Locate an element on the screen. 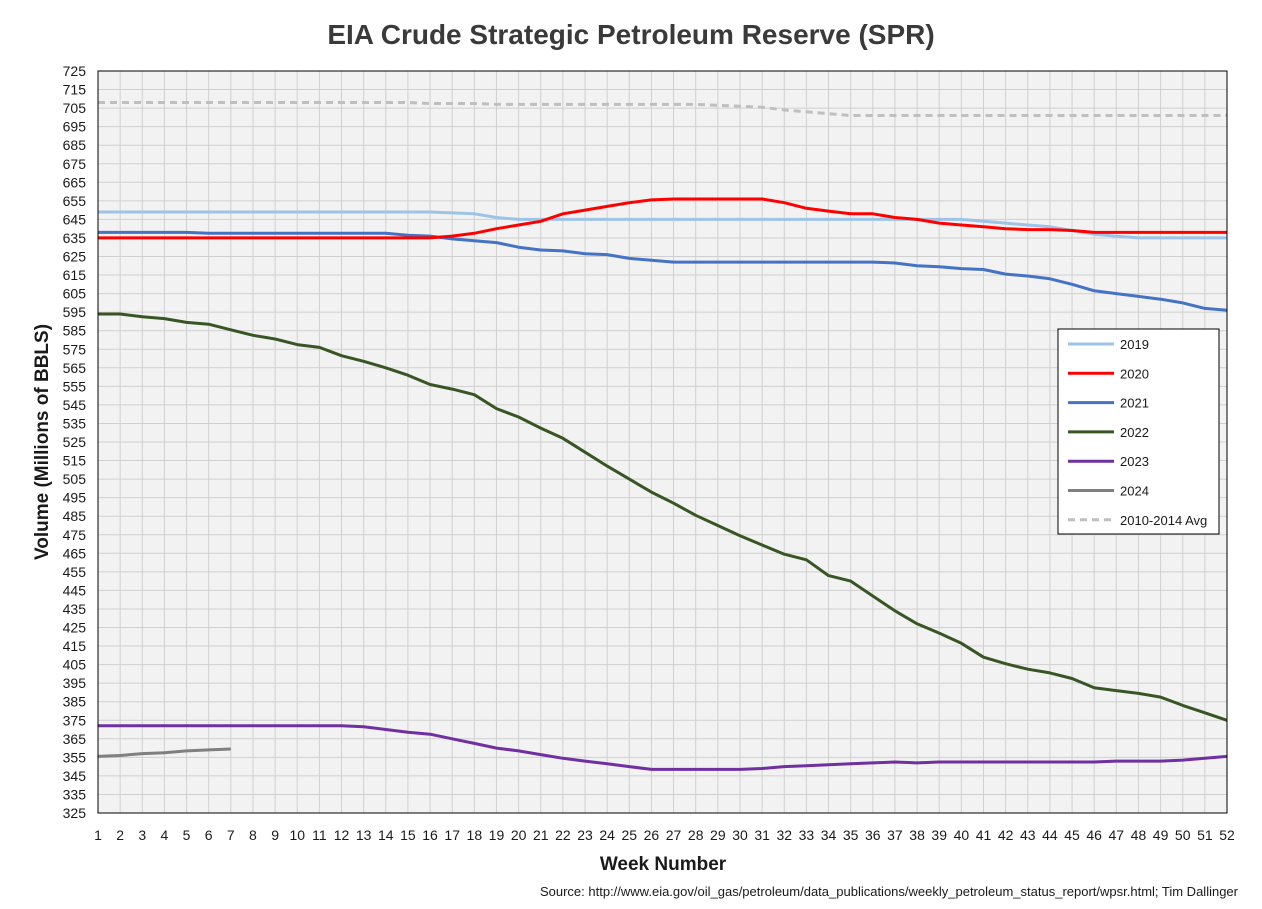 This screenshot has height=909, width=1262. y-tick-label: 565 is located at coordinates (75, 368).